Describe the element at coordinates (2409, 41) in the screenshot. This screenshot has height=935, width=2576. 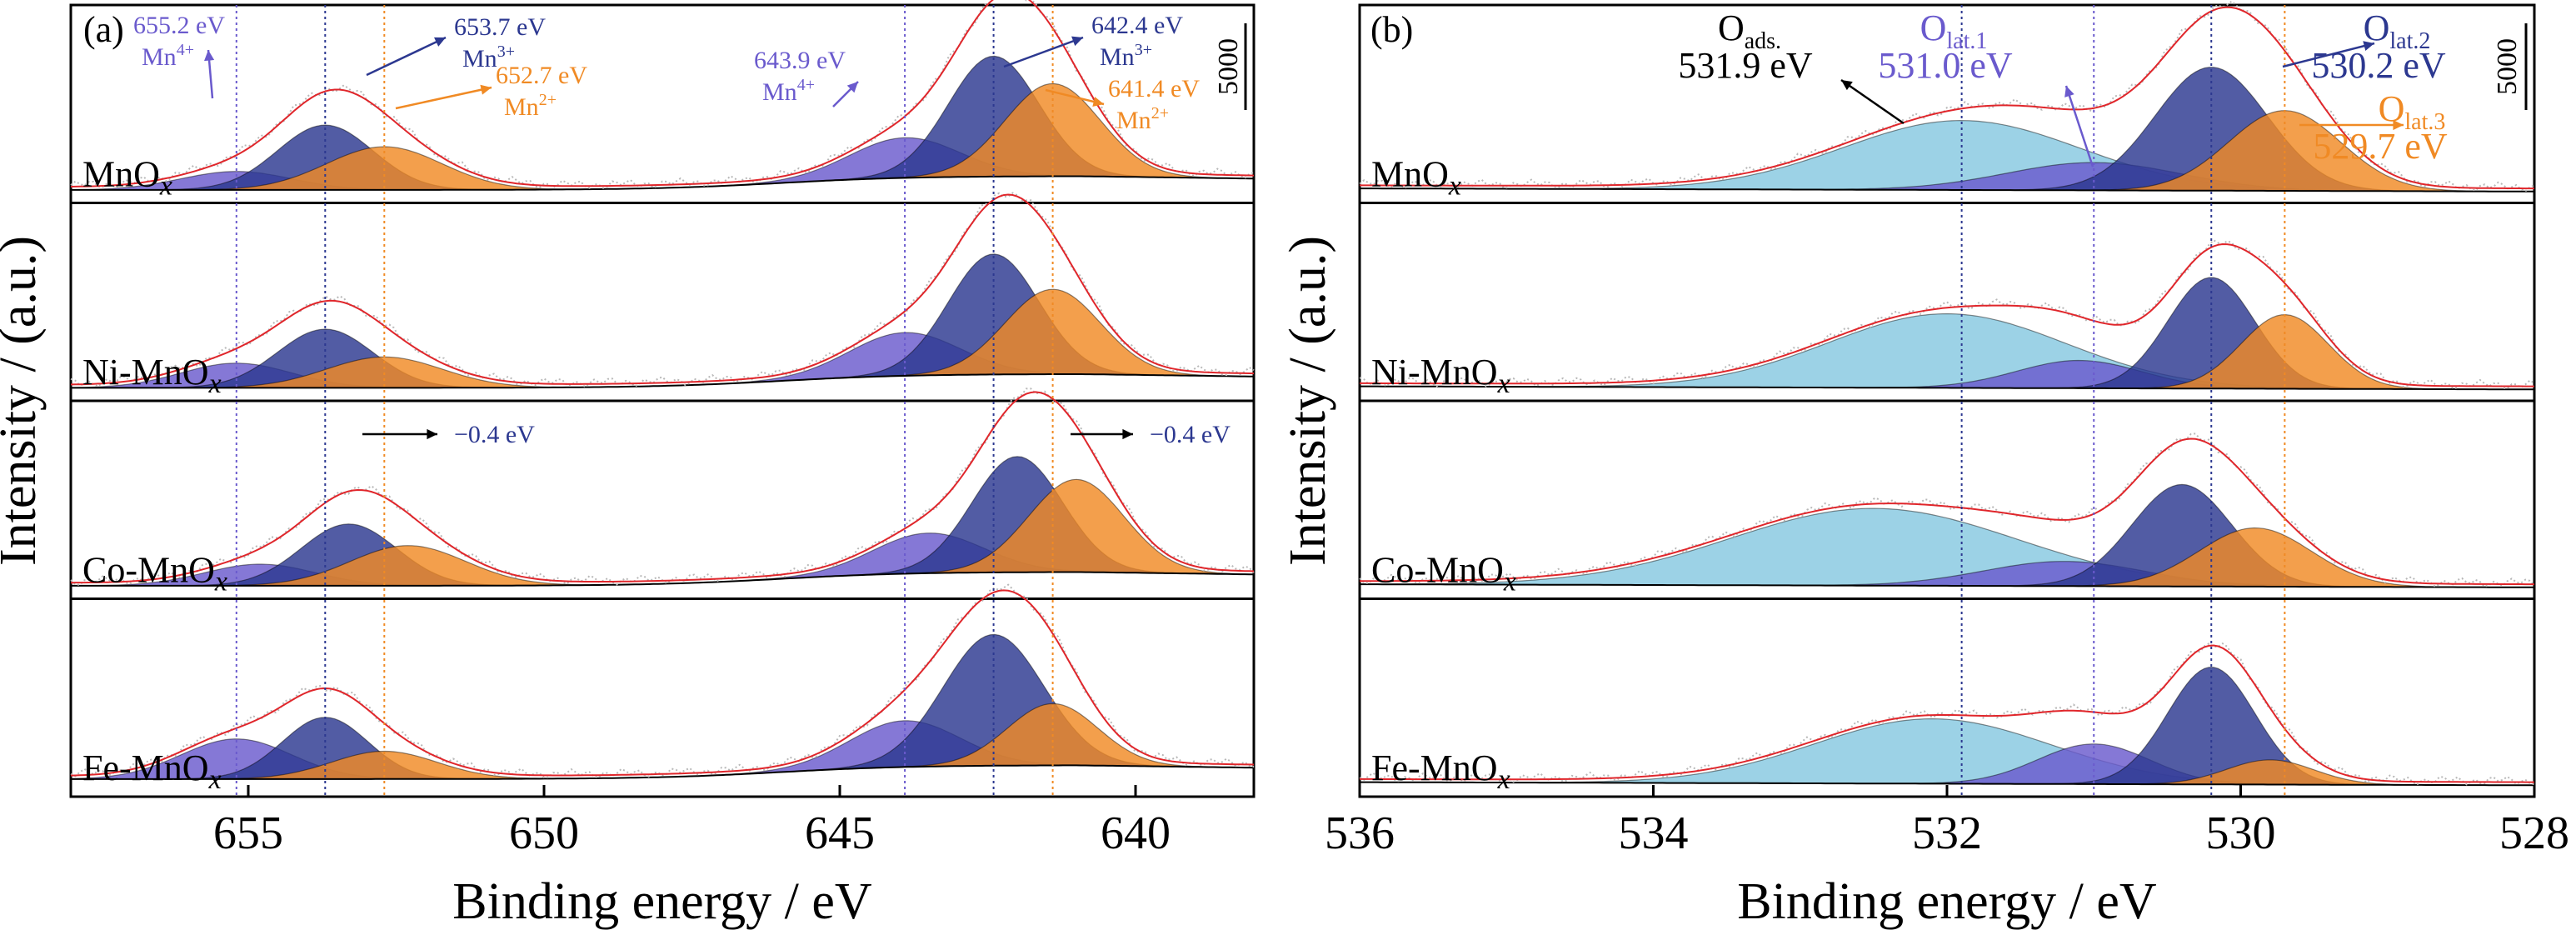
I see `species-subscript: lat.2` at that location.